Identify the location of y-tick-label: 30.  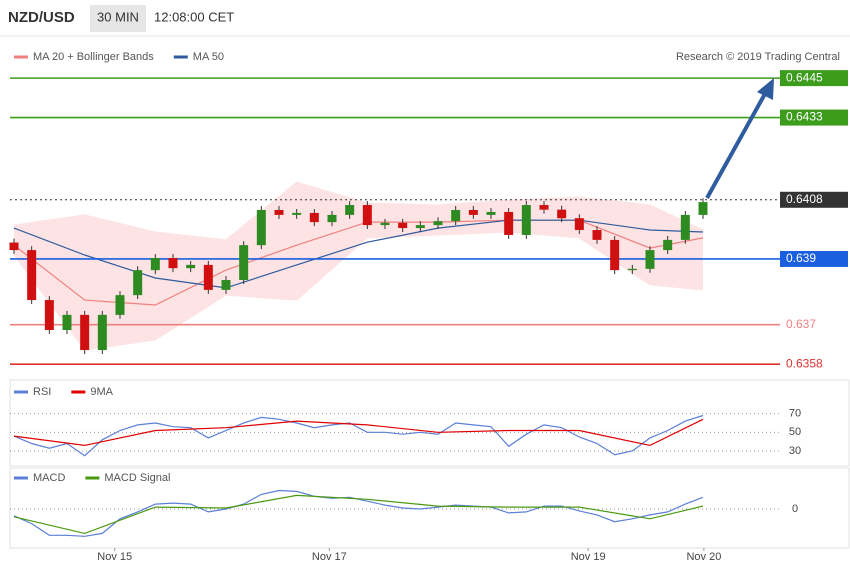
(795, 451).